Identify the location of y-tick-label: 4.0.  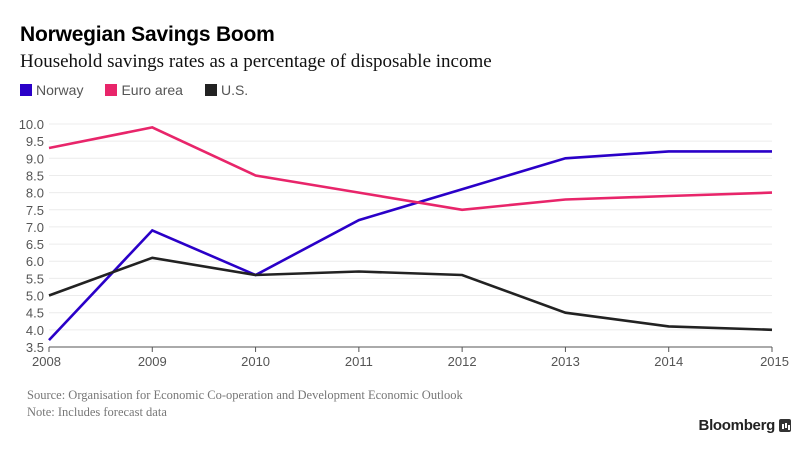
(35, 330).